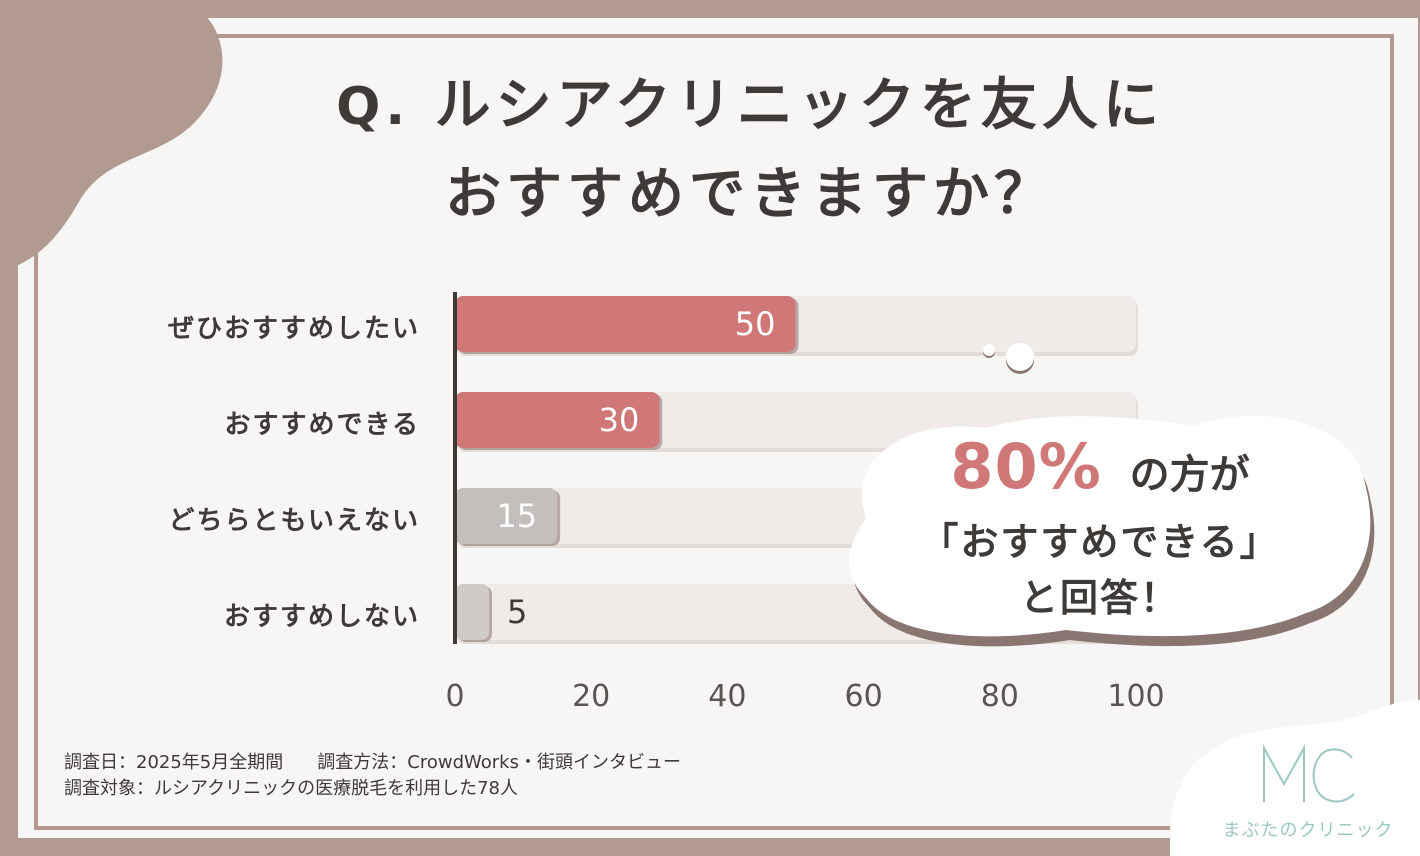 The height and width of the screenshot is (856, 1420). Describe the element at coordinates (1000, 696) in the screenshot. I see `x-tick-label: 80` at that location.